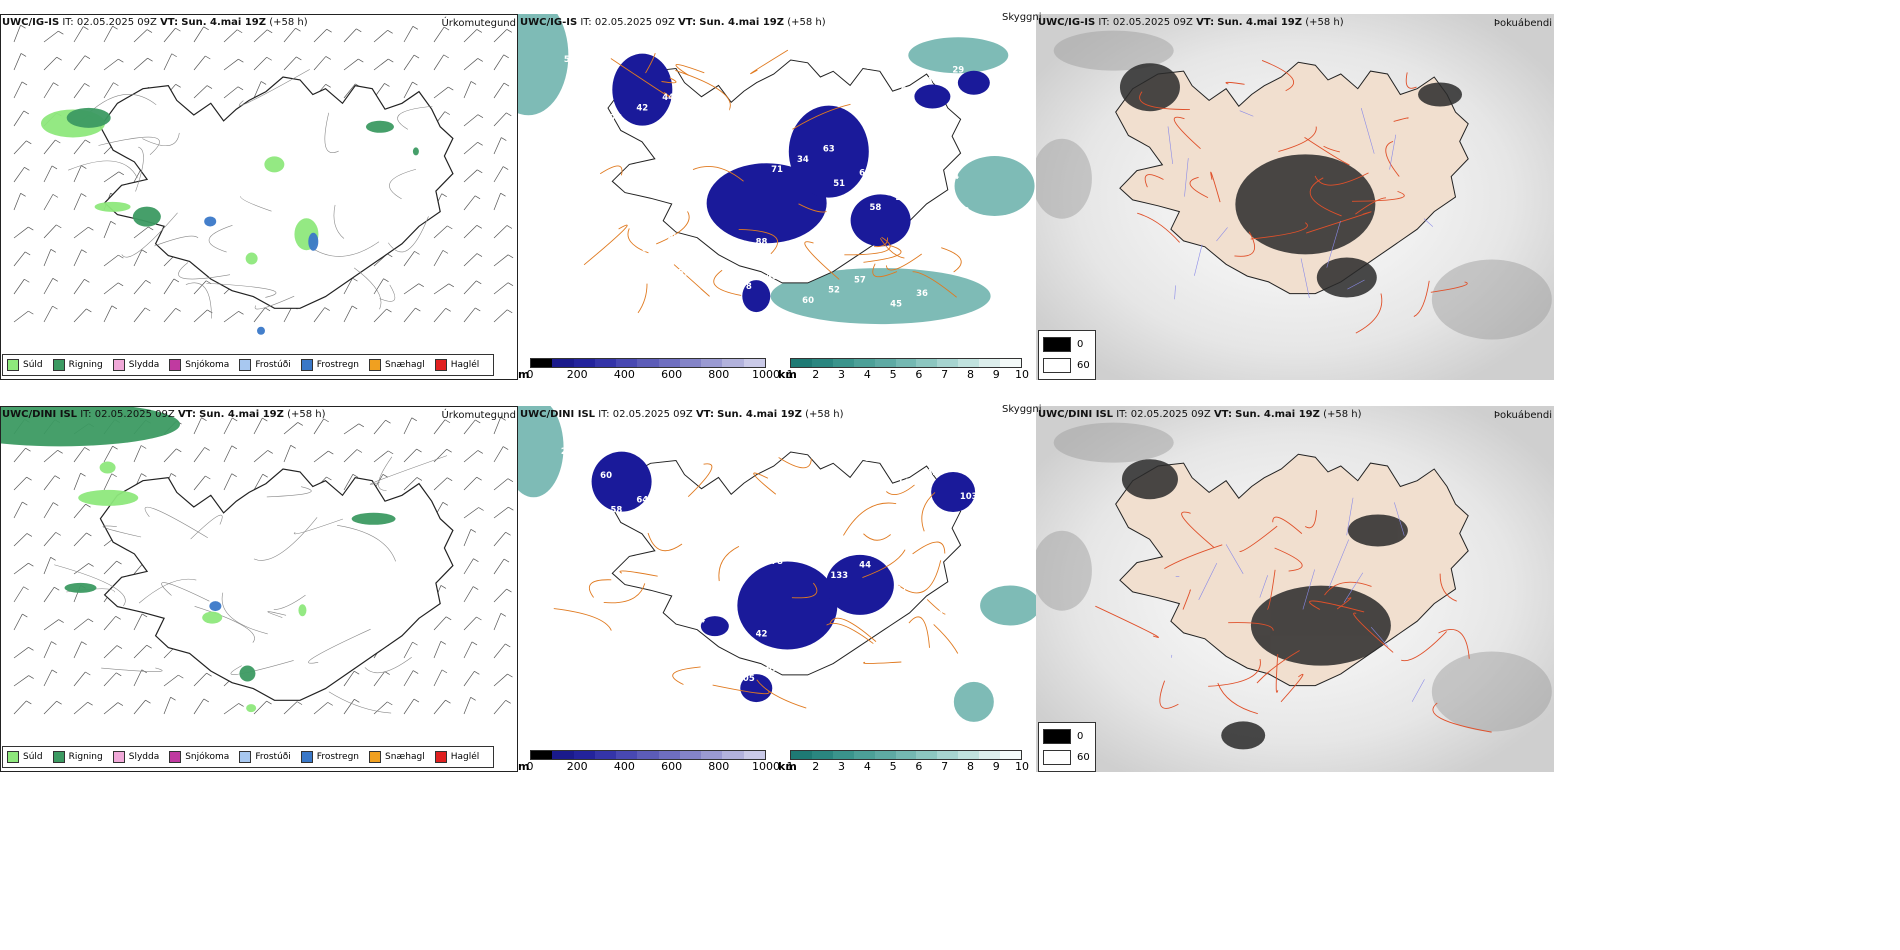 Image resolution: width=1900 pixels, height=950 pixels. I want to click on fog-legend-item: 60, so click(1067, 757).